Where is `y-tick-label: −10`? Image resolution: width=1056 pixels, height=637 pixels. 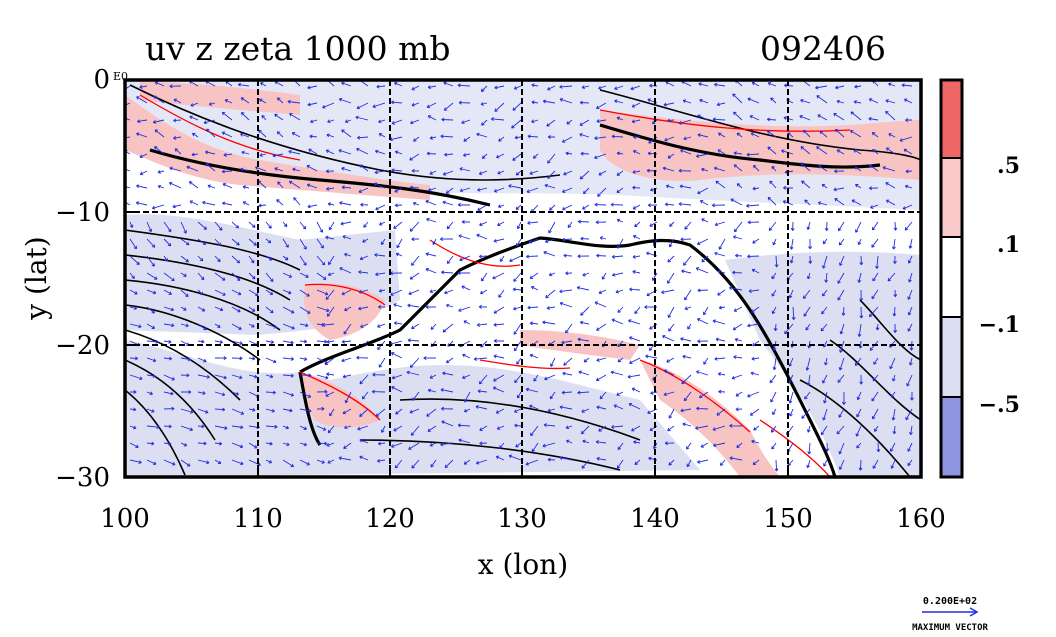 y-tick-label: −10 is located at coordinates (82, 213).